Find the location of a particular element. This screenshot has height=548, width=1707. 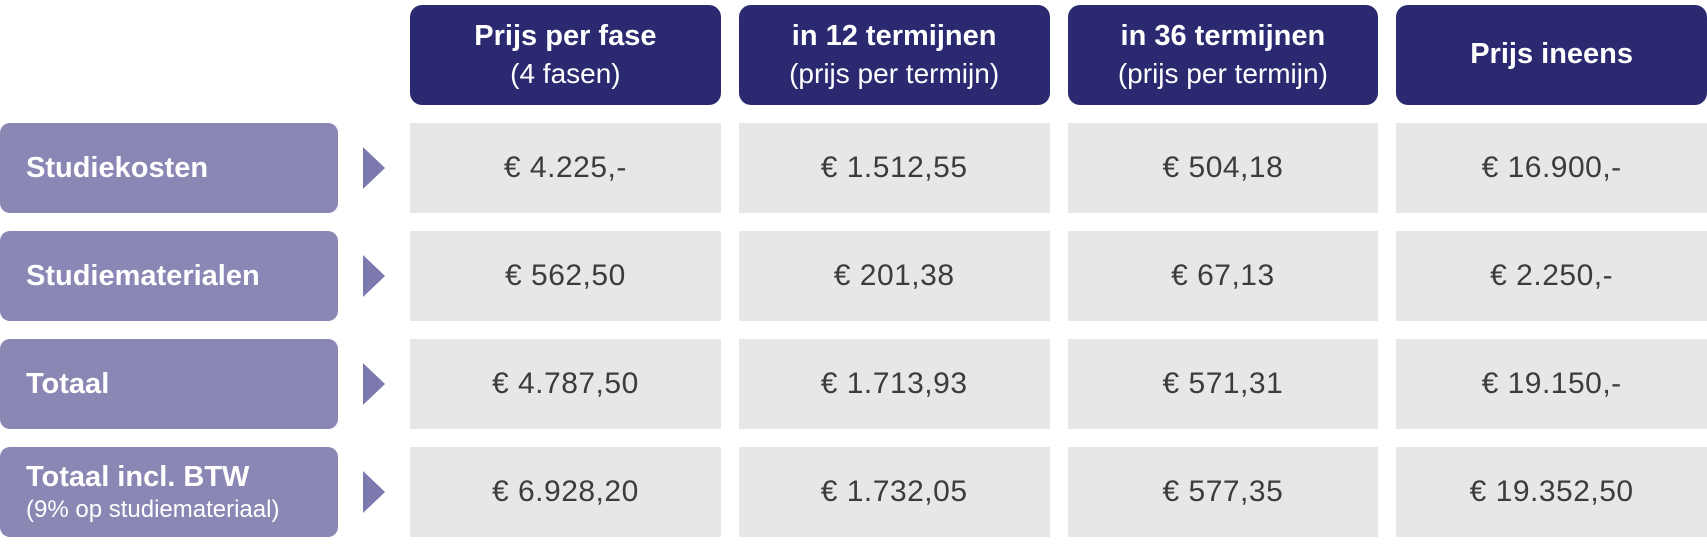

row-label-title: Totaal is located at coordinates (68, 383).